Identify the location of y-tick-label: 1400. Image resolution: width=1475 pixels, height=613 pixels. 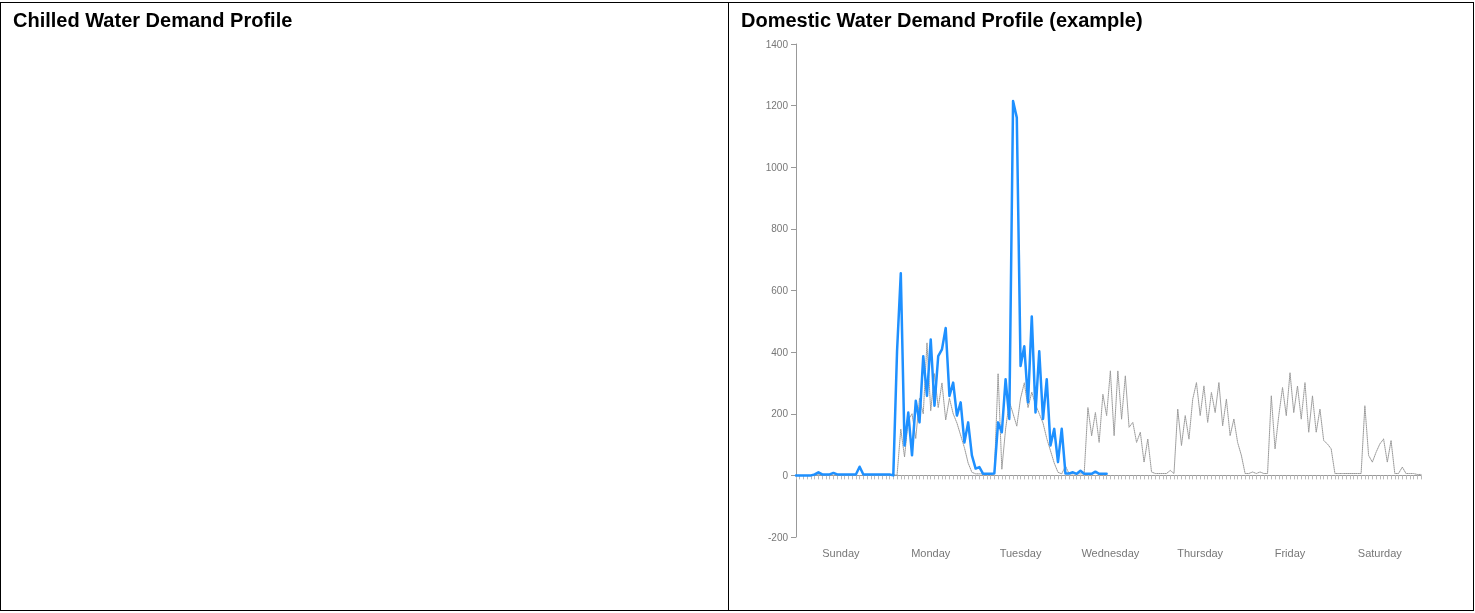
(777, 44).